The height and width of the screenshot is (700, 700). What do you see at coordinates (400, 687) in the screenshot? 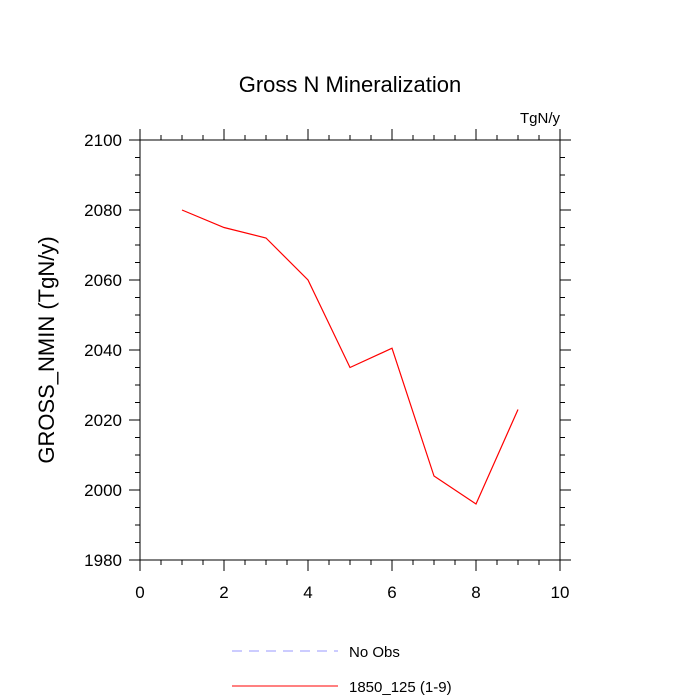
I see `legend-label: 1850_125 (1-9)` at bounding box center [400, 687].